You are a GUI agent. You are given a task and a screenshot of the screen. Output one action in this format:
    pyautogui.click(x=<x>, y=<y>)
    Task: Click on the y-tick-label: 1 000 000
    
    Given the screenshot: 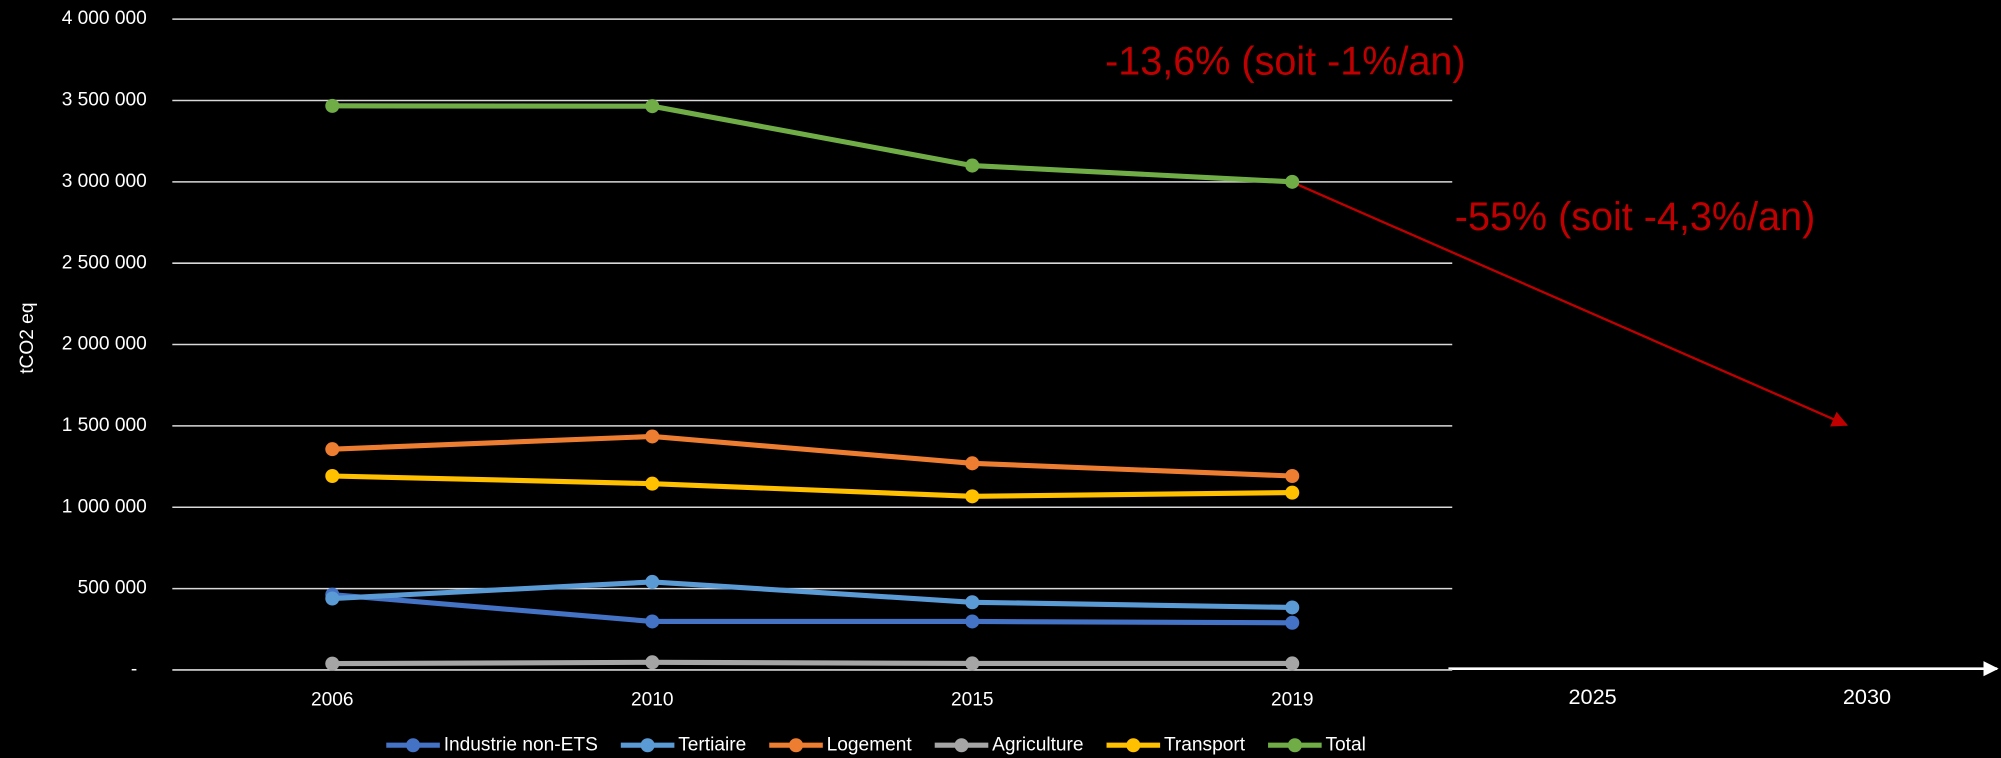 What is the action you would take?
    pyautogui.click(x=104, y=506)
    